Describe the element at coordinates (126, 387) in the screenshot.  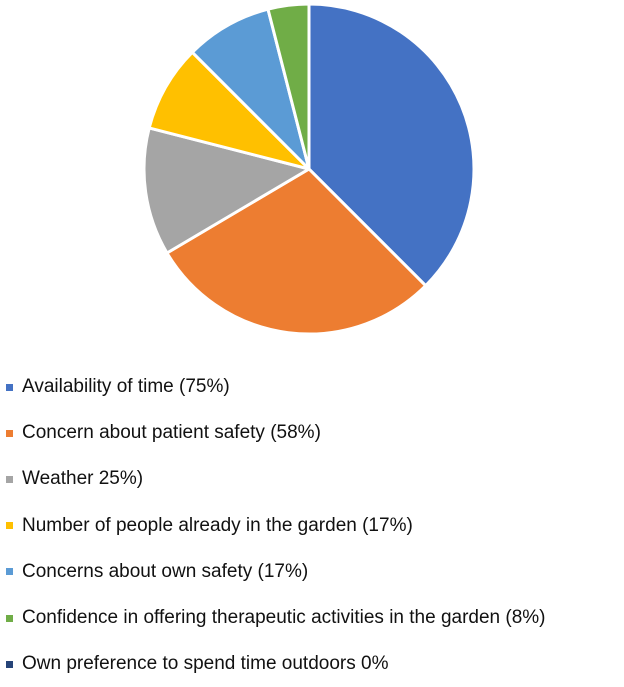
I see `legend-label: Availability of time (75%)` at that location.